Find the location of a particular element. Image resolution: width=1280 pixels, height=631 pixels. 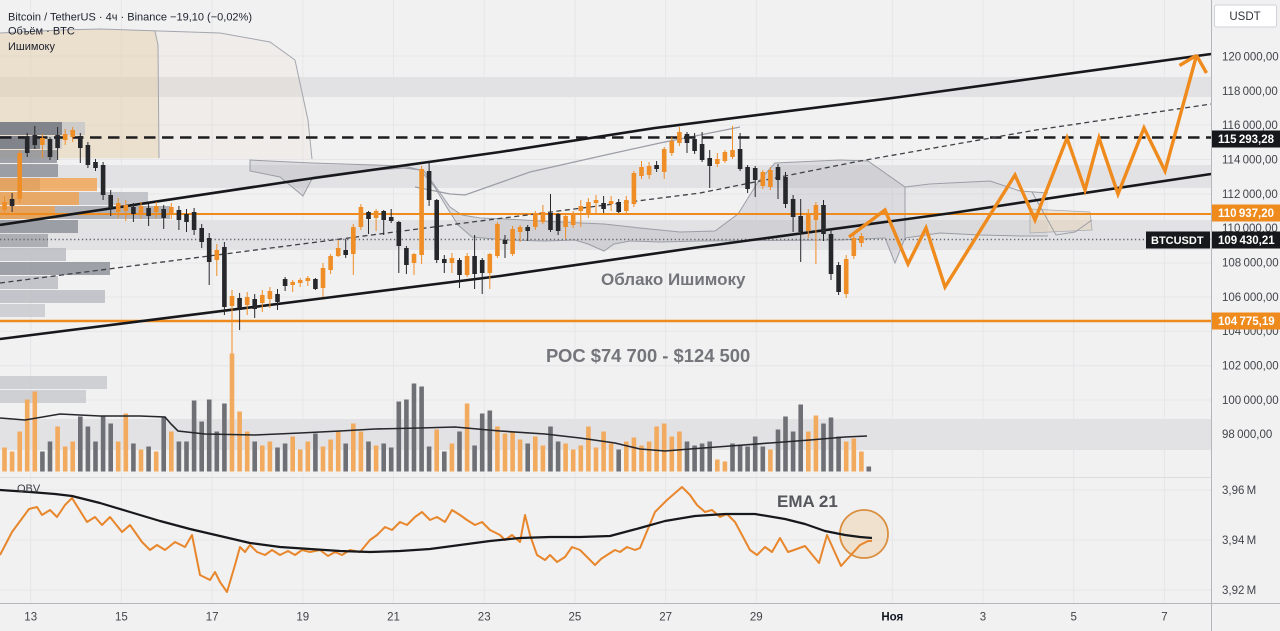

svg-text: 109 430,21 is located at coordinates (1246, 241).